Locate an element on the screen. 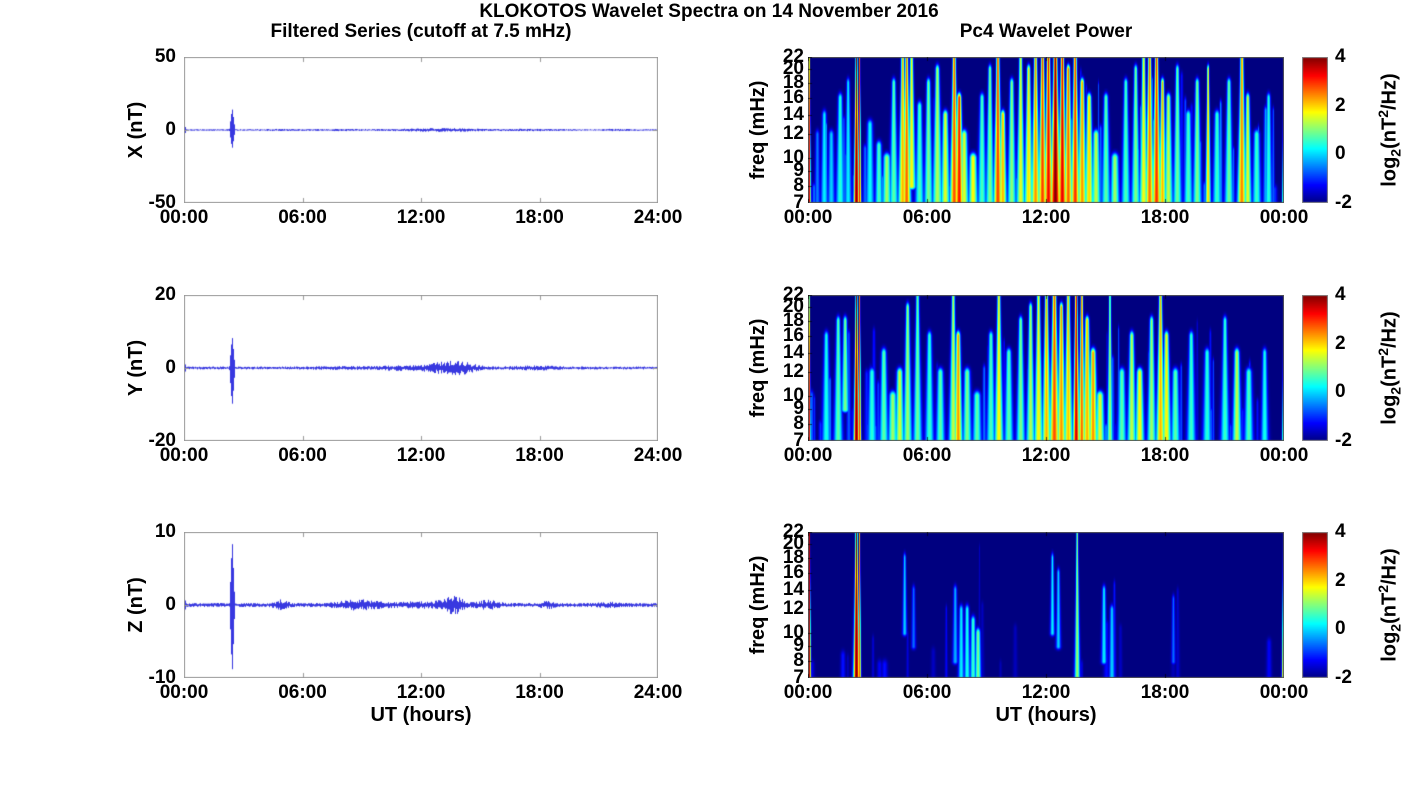  x-wavelet-power-ytick-label: 16 is located at coordinates (793, 97).